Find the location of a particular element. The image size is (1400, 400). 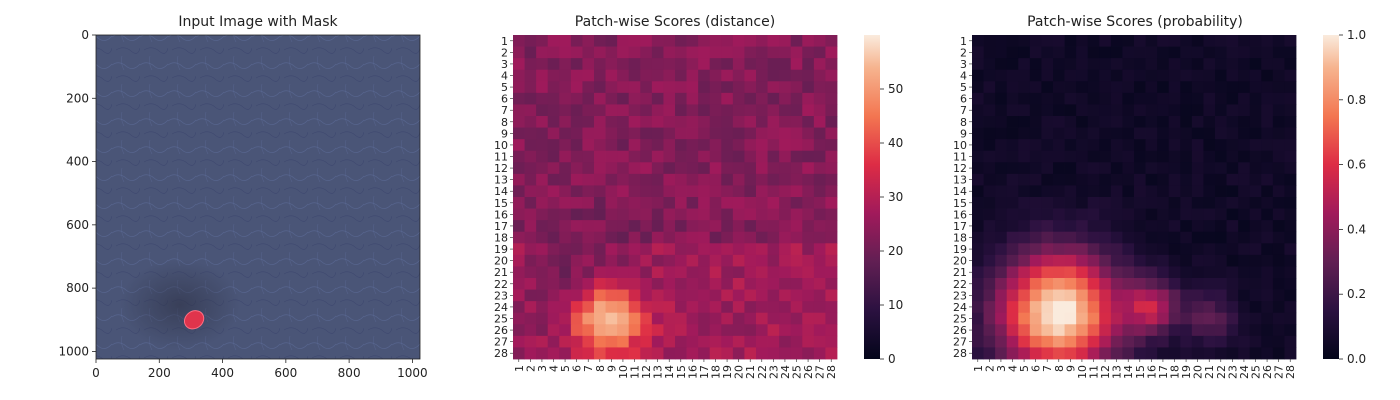

heatmap-x-tick-label: 28 is located at coordinates (831, 372).